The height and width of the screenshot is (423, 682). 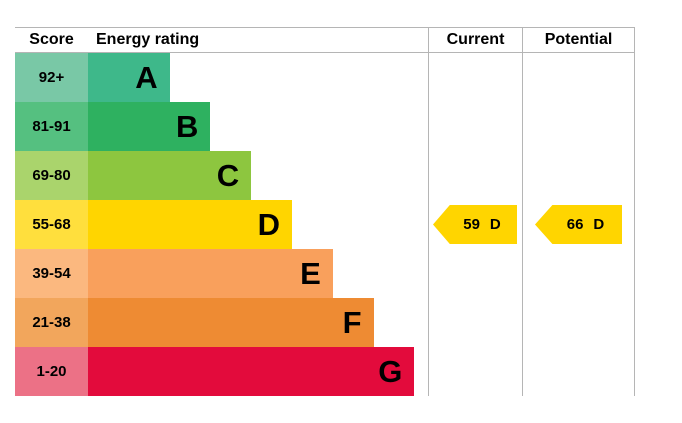 I want to click on current-rating-letter: D, so click(x=495, y=224).